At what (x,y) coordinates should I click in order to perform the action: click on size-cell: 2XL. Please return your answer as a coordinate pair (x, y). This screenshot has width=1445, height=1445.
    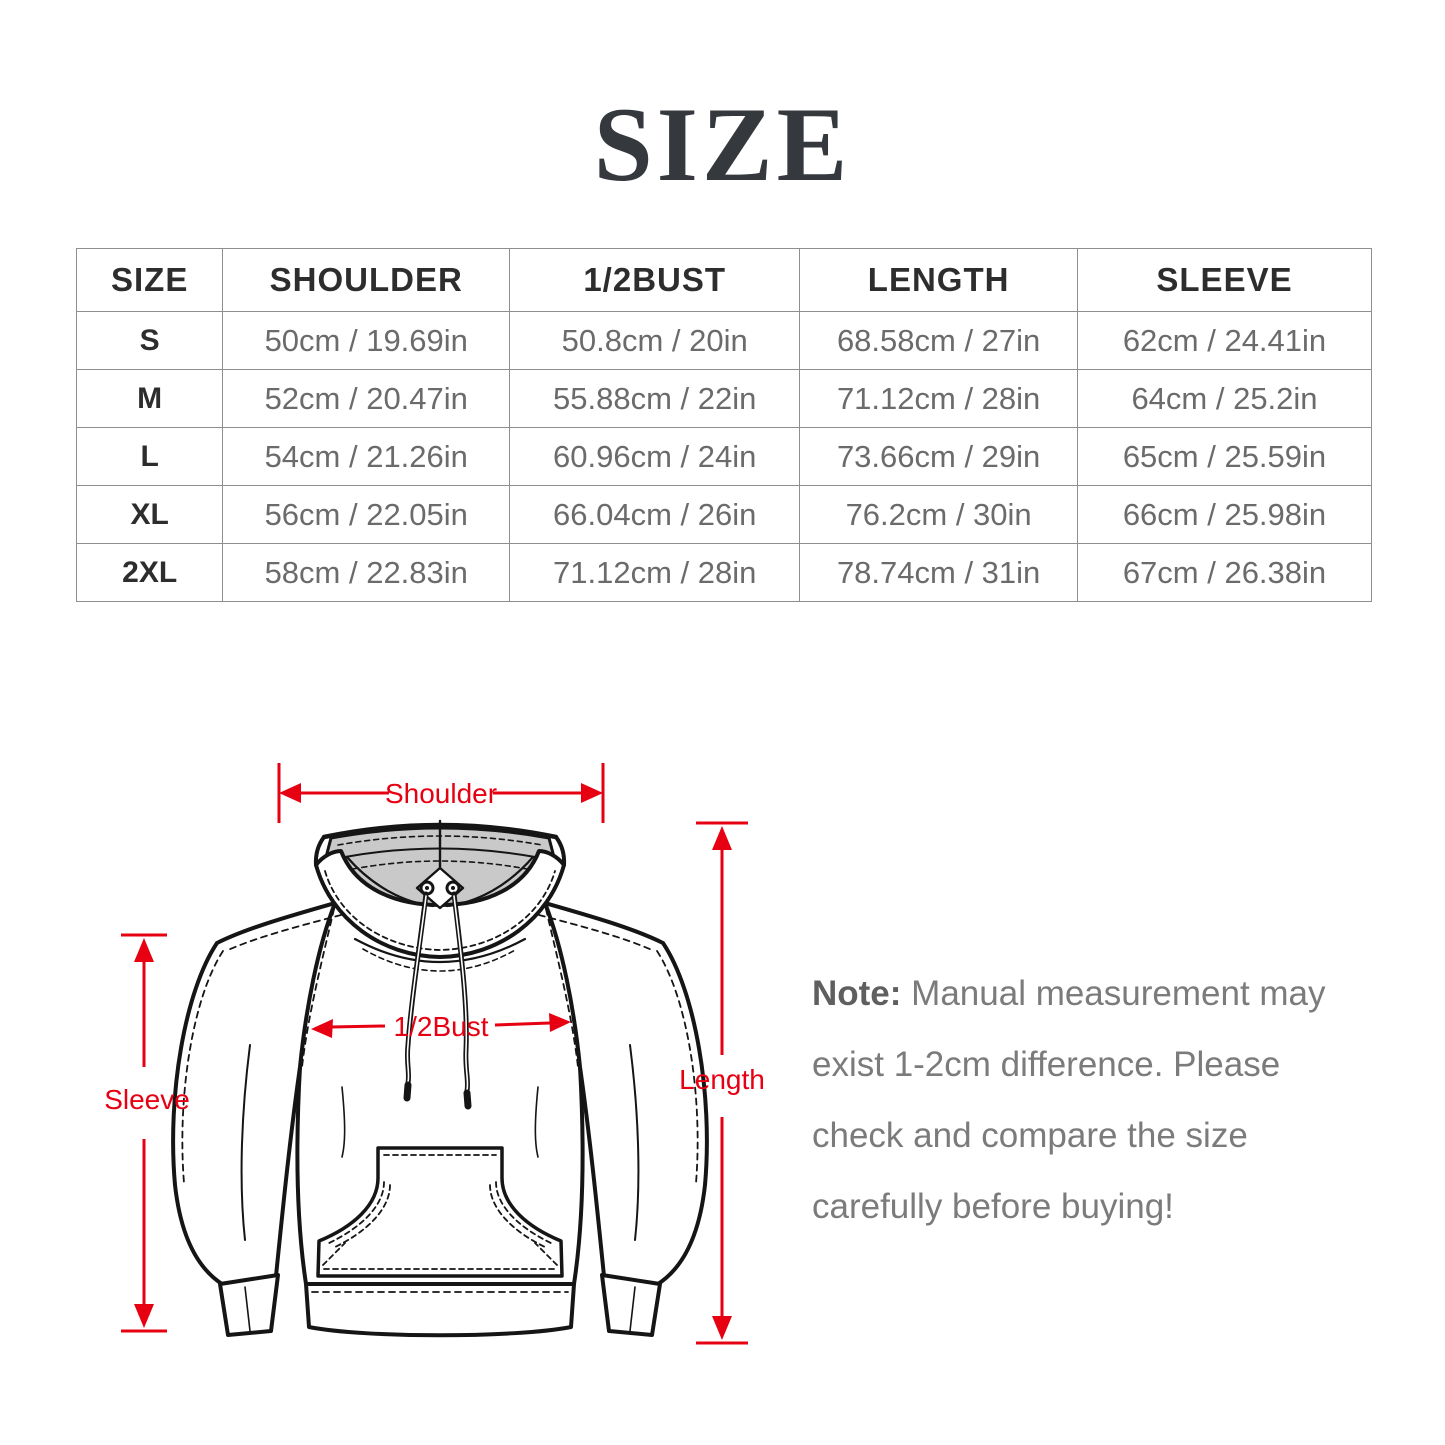
    Looking at the image, I should click on (149, 572).